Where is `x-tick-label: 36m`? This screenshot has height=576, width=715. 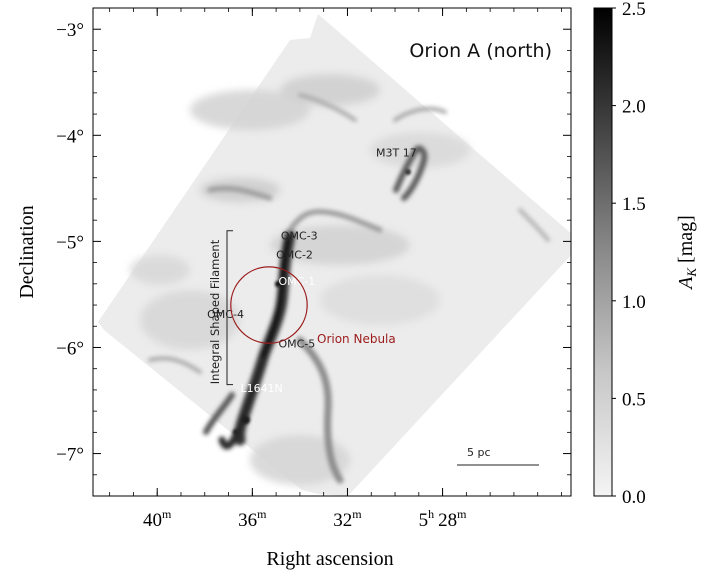 x-tick-label: 36m is located at coordinates (252, 519).